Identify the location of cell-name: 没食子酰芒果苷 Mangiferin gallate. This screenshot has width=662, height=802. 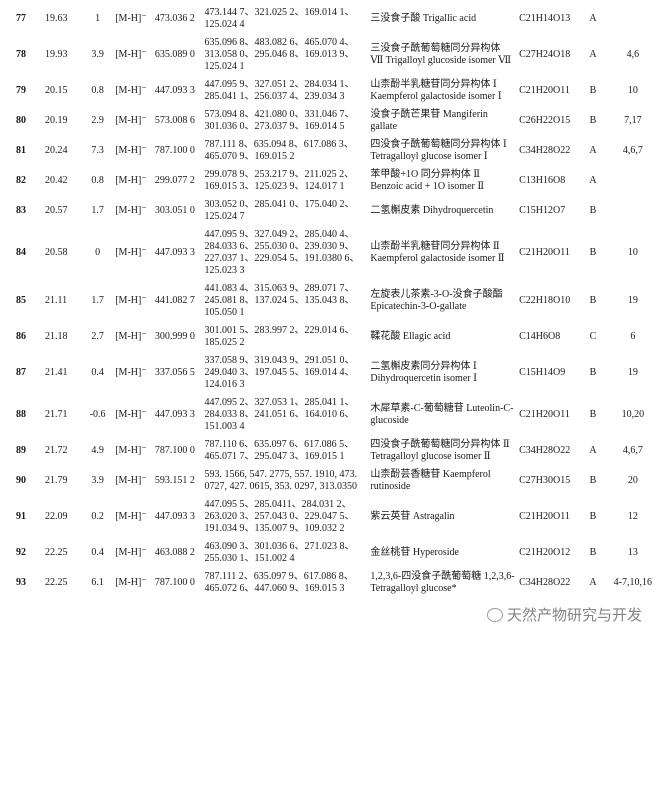
(429, 120).